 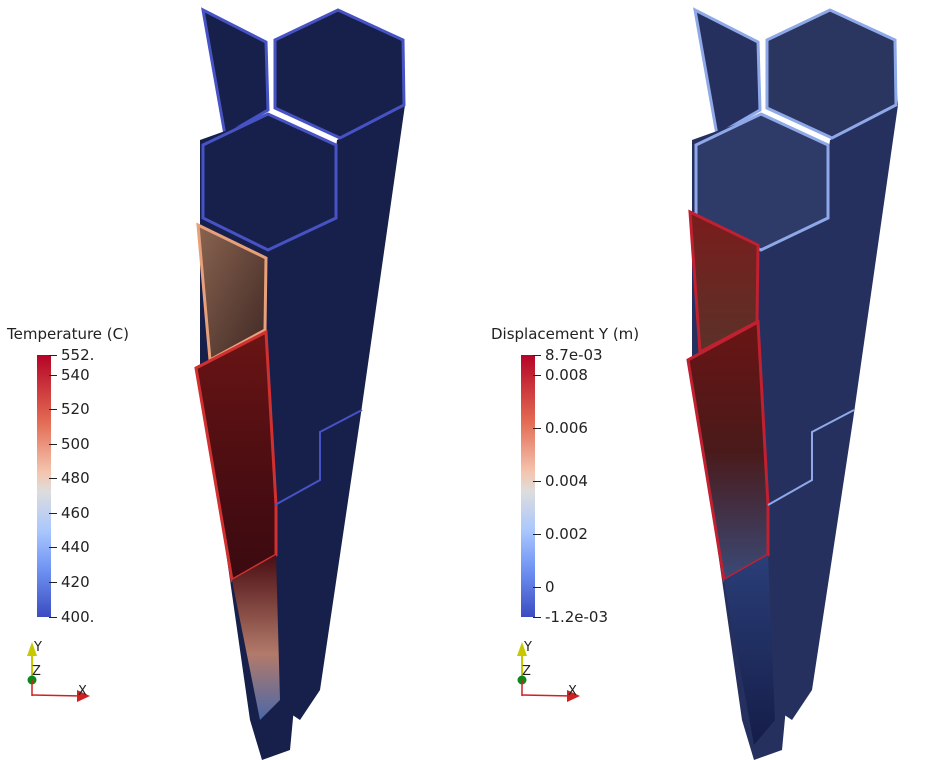 I want to click on colorbar-tick-label: 0.002, so click(x=566, y=534).